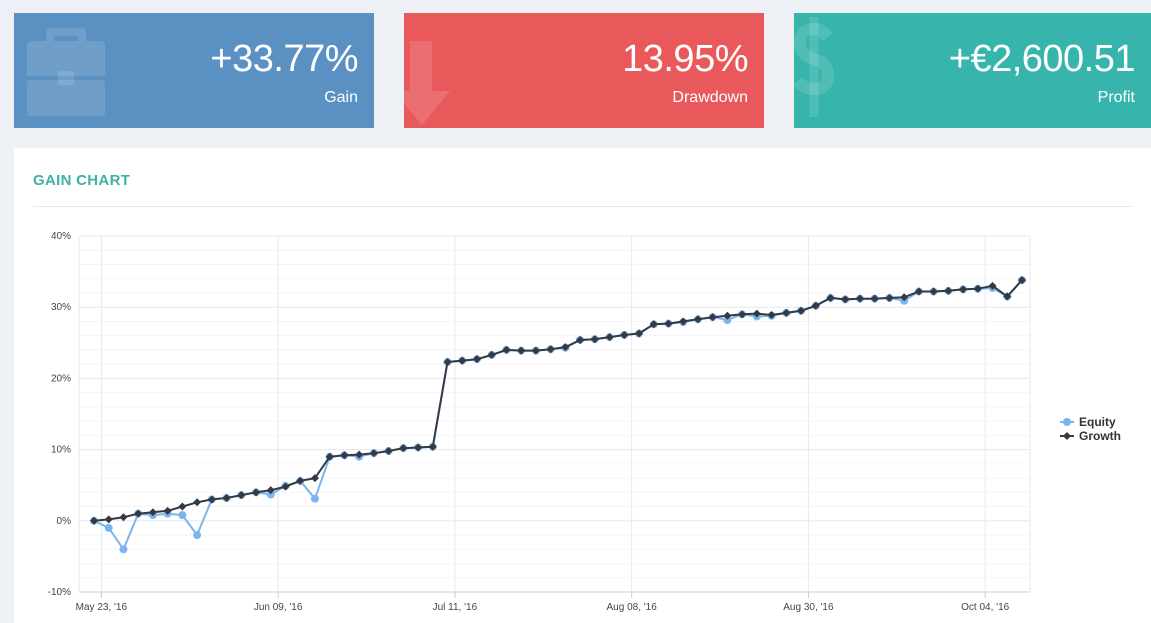  Describe the element at coordinates (341, 97) in the screenshot. I see `gain-label: Gain` at that location.